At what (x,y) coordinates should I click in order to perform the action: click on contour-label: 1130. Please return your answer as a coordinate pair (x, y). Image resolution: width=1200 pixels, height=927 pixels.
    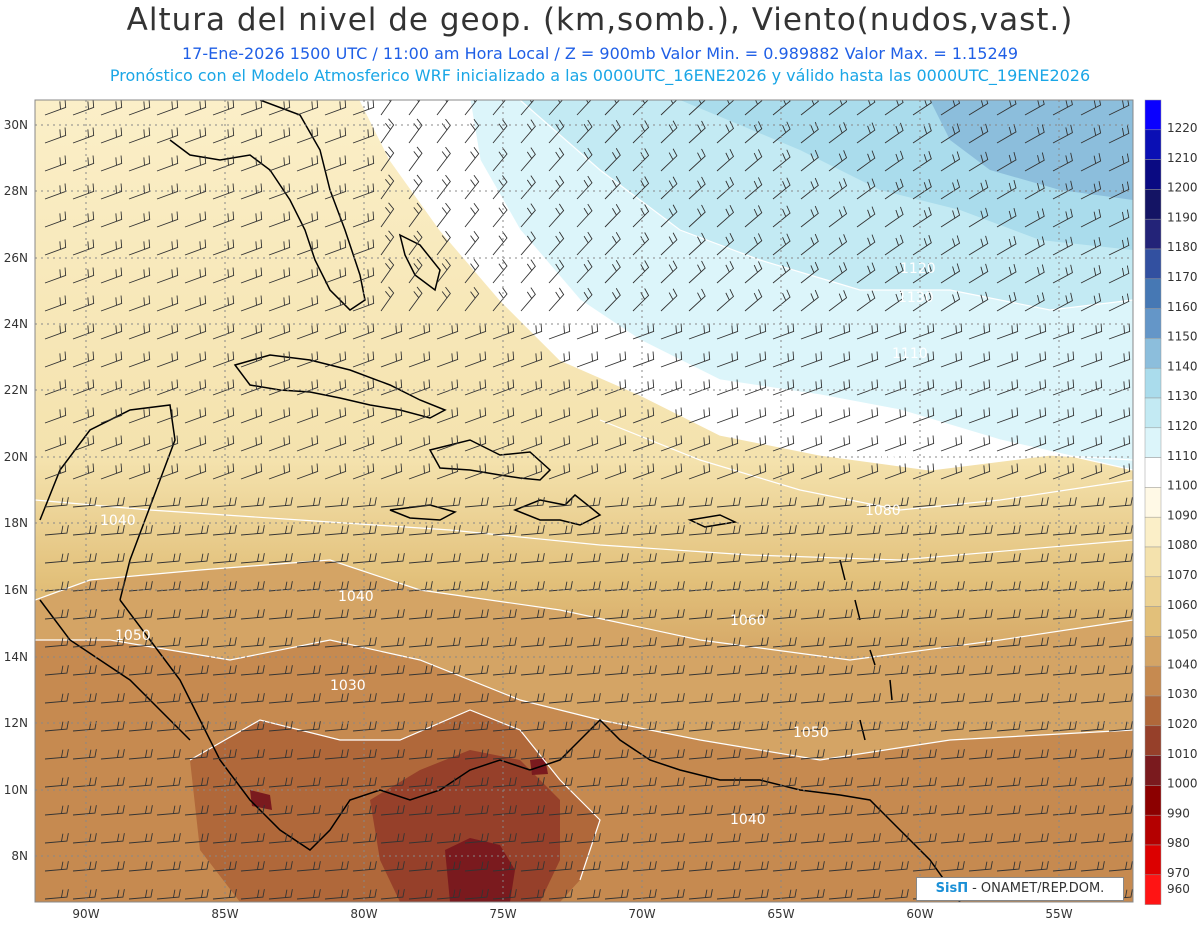
    Looking at the image, I should click on (916, 298).